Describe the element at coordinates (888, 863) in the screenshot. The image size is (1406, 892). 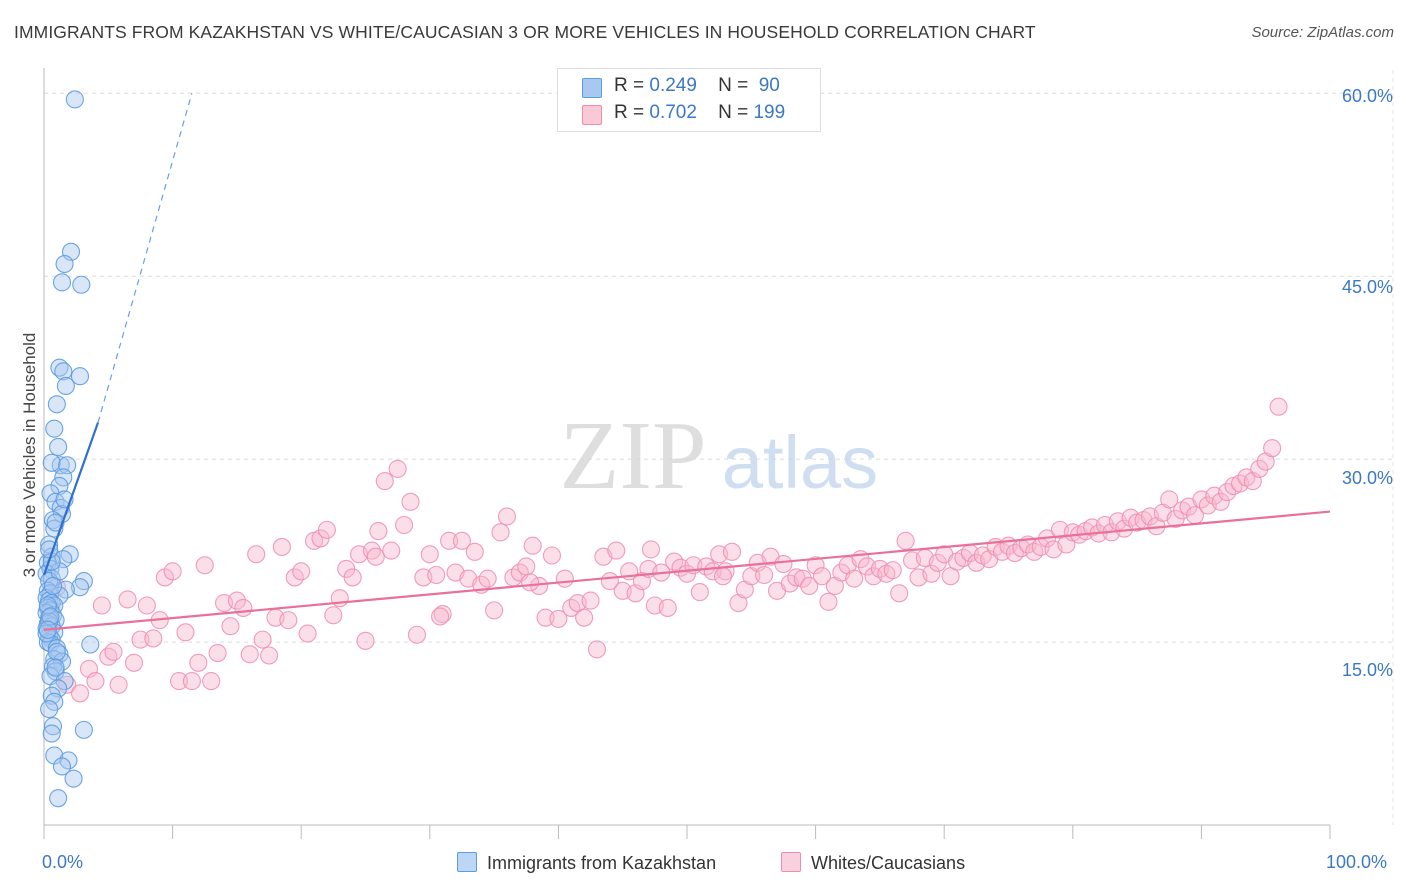
I see `series-legend-label-whites: Whites/Caucasians` at that location.